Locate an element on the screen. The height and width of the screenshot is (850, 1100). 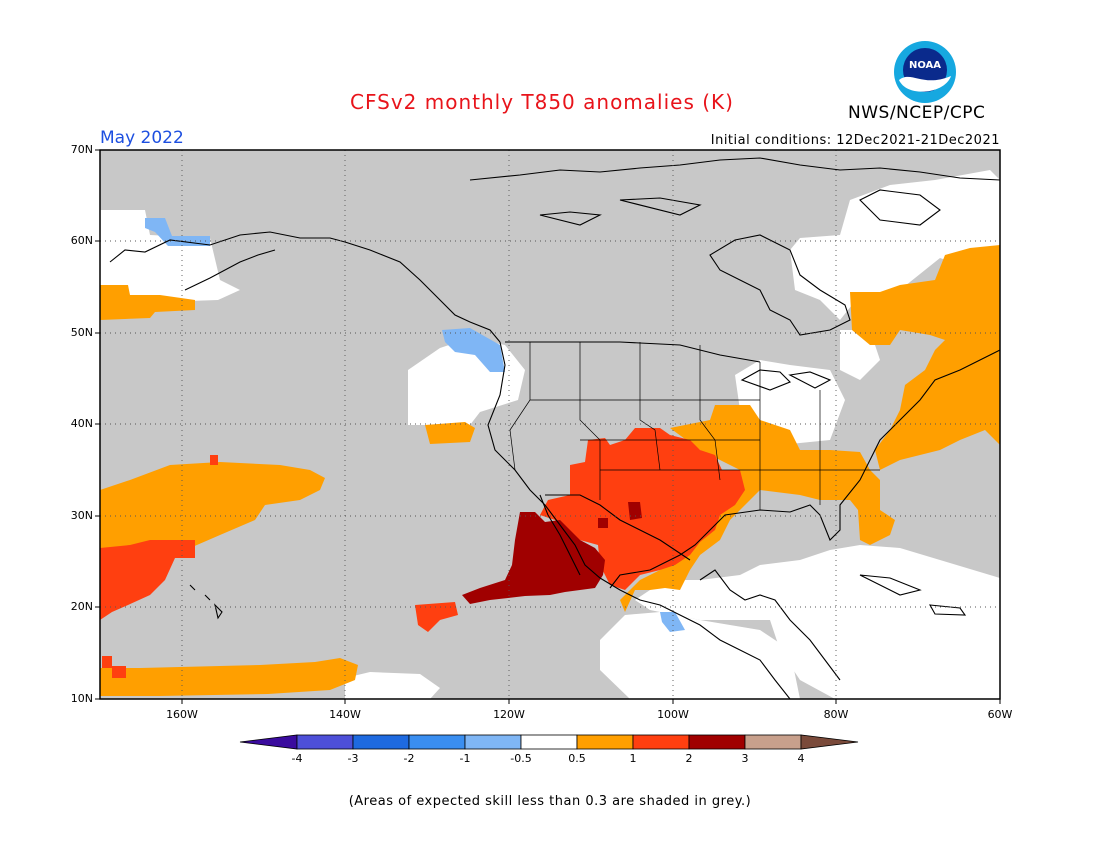
colorbar-label: 4 is located at coordinates (801, 758).